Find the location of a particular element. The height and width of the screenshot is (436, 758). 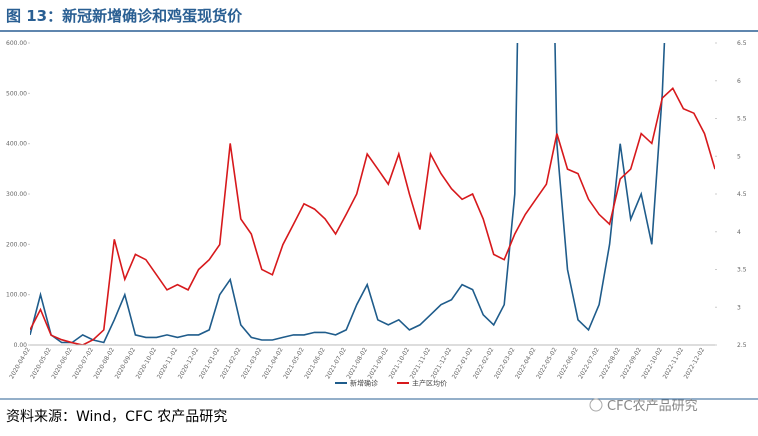

x-tick-label: 2021-01-02 is located at coordinates (210, 363).